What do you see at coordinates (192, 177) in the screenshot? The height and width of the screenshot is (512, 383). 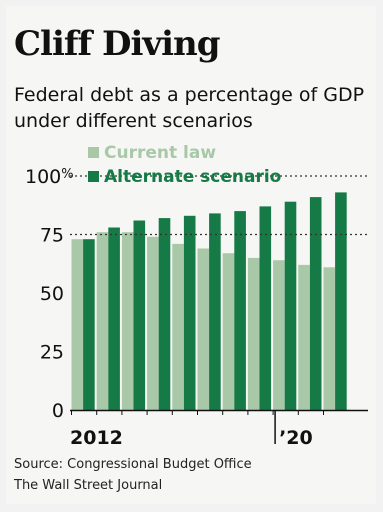 I see `legend-label: Alternate scenario` at bounding box center [192, 177].